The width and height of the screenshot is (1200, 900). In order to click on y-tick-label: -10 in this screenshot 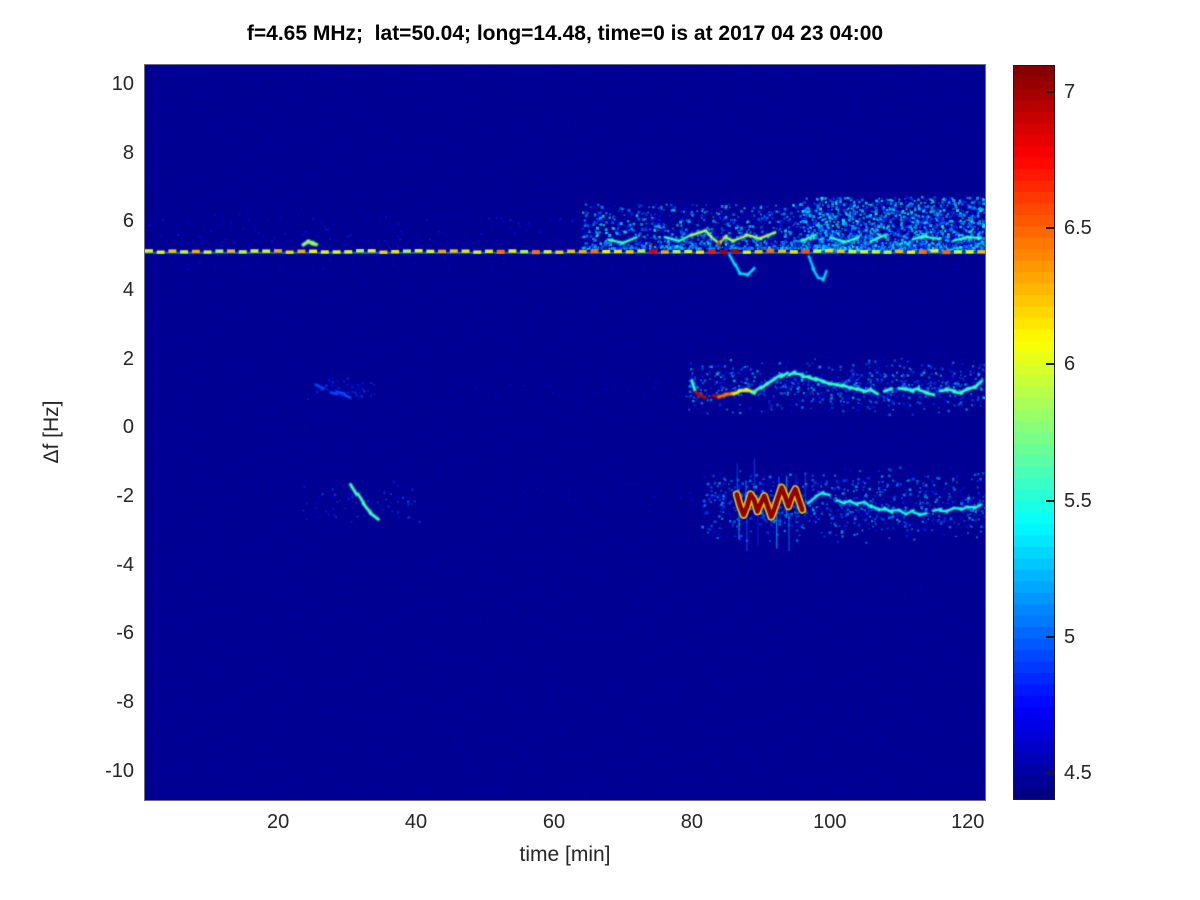, I will do `click(119, 770)`.